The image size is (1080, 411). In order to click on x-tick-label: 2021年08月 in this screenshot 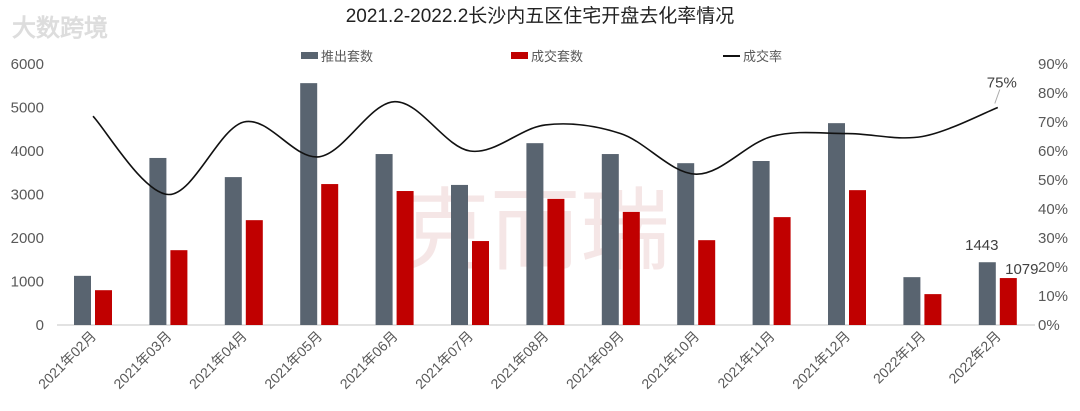, I will do `click(519, 360)`.